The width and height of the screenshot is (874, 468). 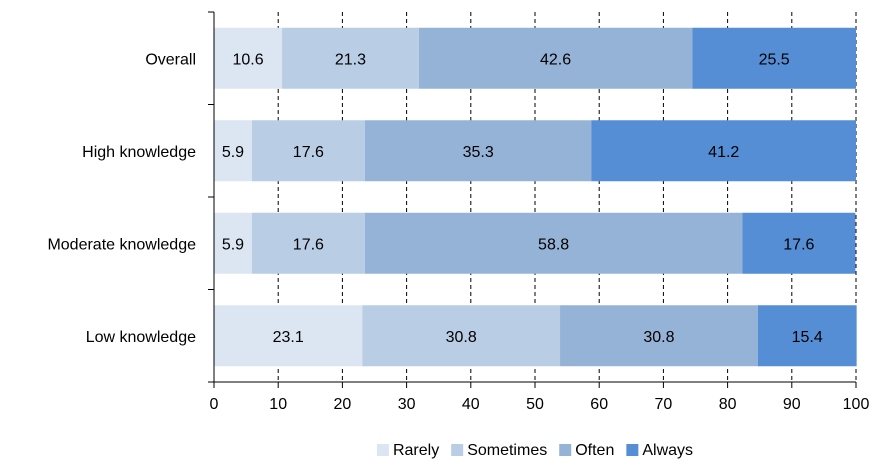 What do you see at coordinates (382, 450) in the screenshot?
I see `legend-swatch-rarely` at bounding box center [382, 450].